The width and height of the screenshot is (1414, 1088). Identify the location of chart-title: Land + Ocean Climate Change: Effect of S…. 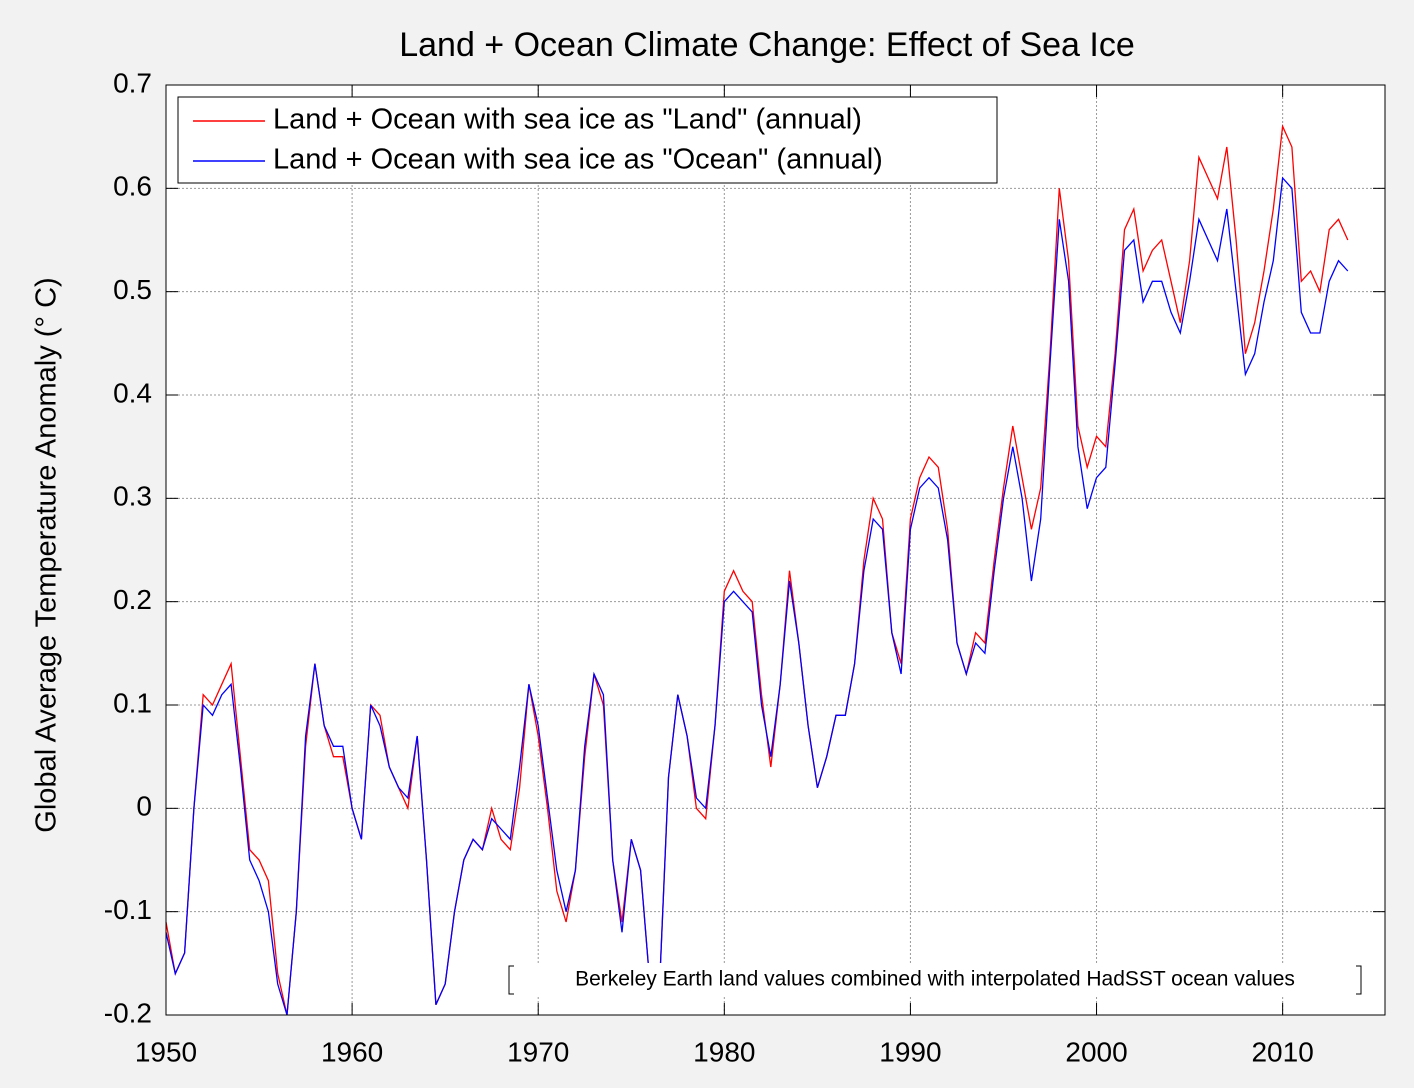
(767, 45).